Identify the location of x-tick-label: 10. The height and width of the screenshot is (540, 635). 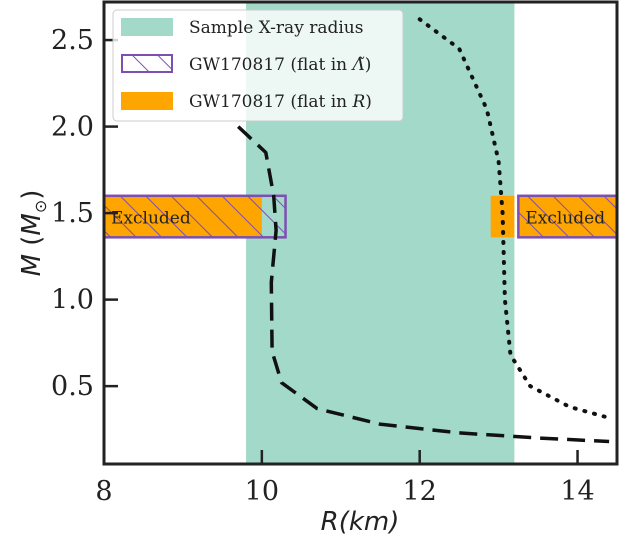
(262, 491).